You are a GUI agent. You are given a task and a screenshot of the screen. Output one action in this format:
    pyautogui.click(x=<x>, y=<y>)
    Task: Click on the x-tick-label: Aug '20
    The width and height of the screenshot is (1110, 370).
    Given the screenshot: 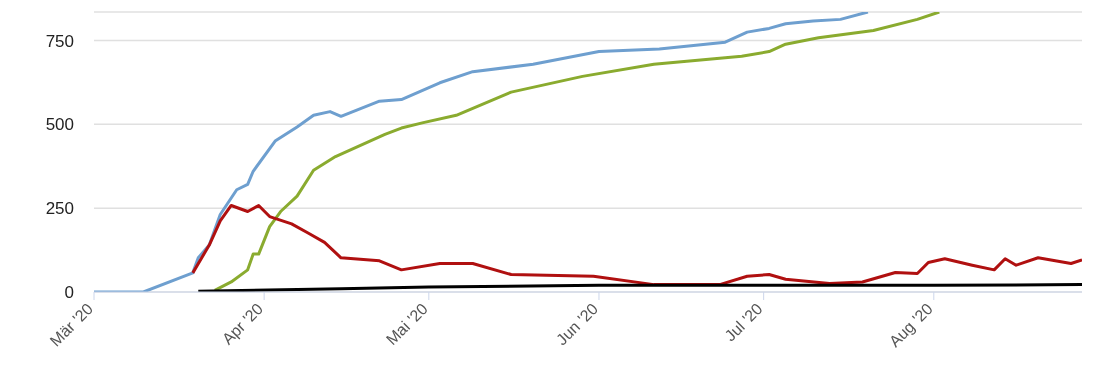 What is the action you would take?
    pyautogui.click(x=910, y=325)
    